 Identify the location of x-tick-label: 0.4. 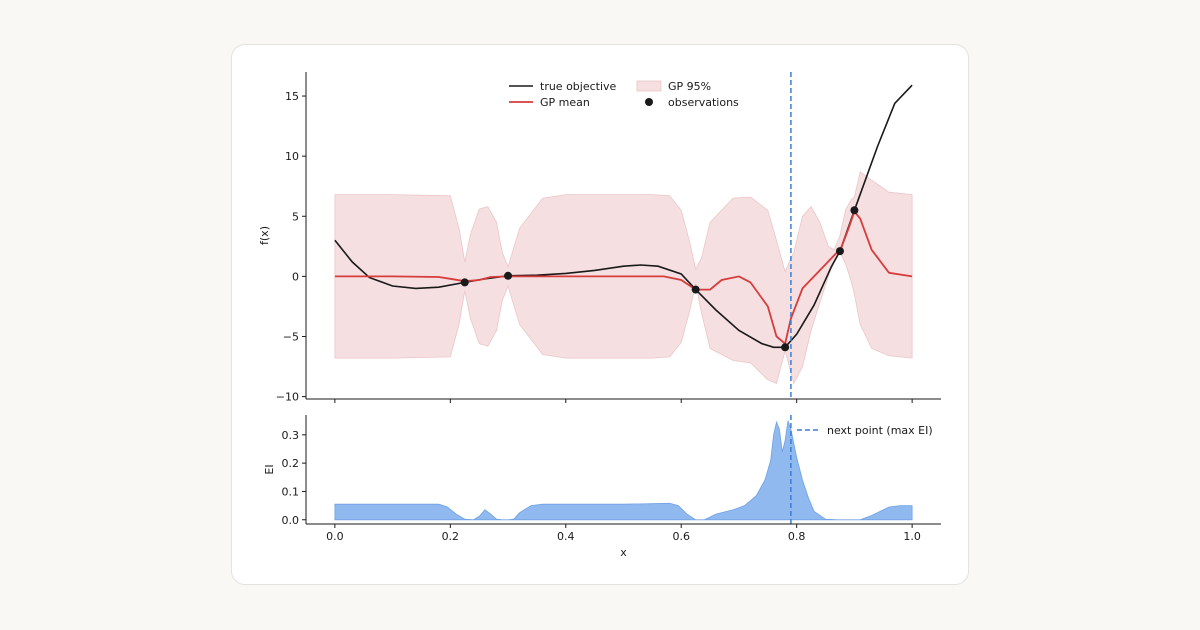
(566, 536).